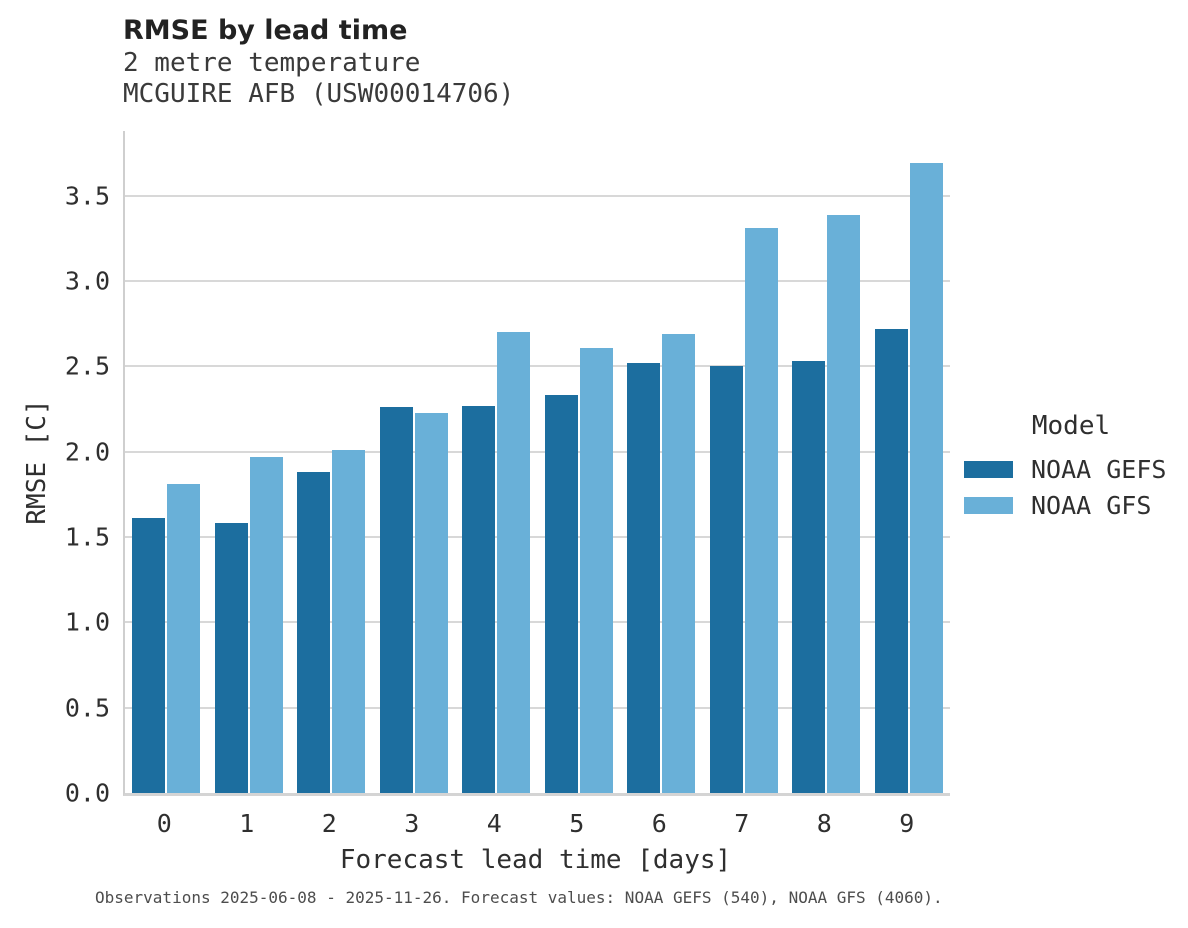 The width and height of the screenshot is (1188, 928). What do you see at coordinates (164, 823) in the screenshot?
I see `x-tick-label: 0` at bounding box center [164, 823].